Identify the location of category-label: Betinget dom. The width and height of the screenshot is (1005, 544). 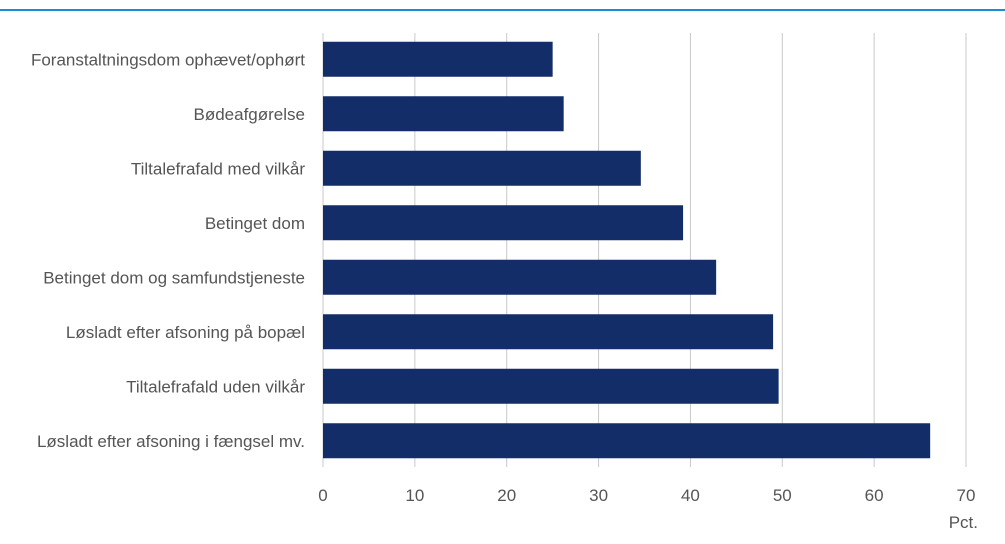
(255, 223).